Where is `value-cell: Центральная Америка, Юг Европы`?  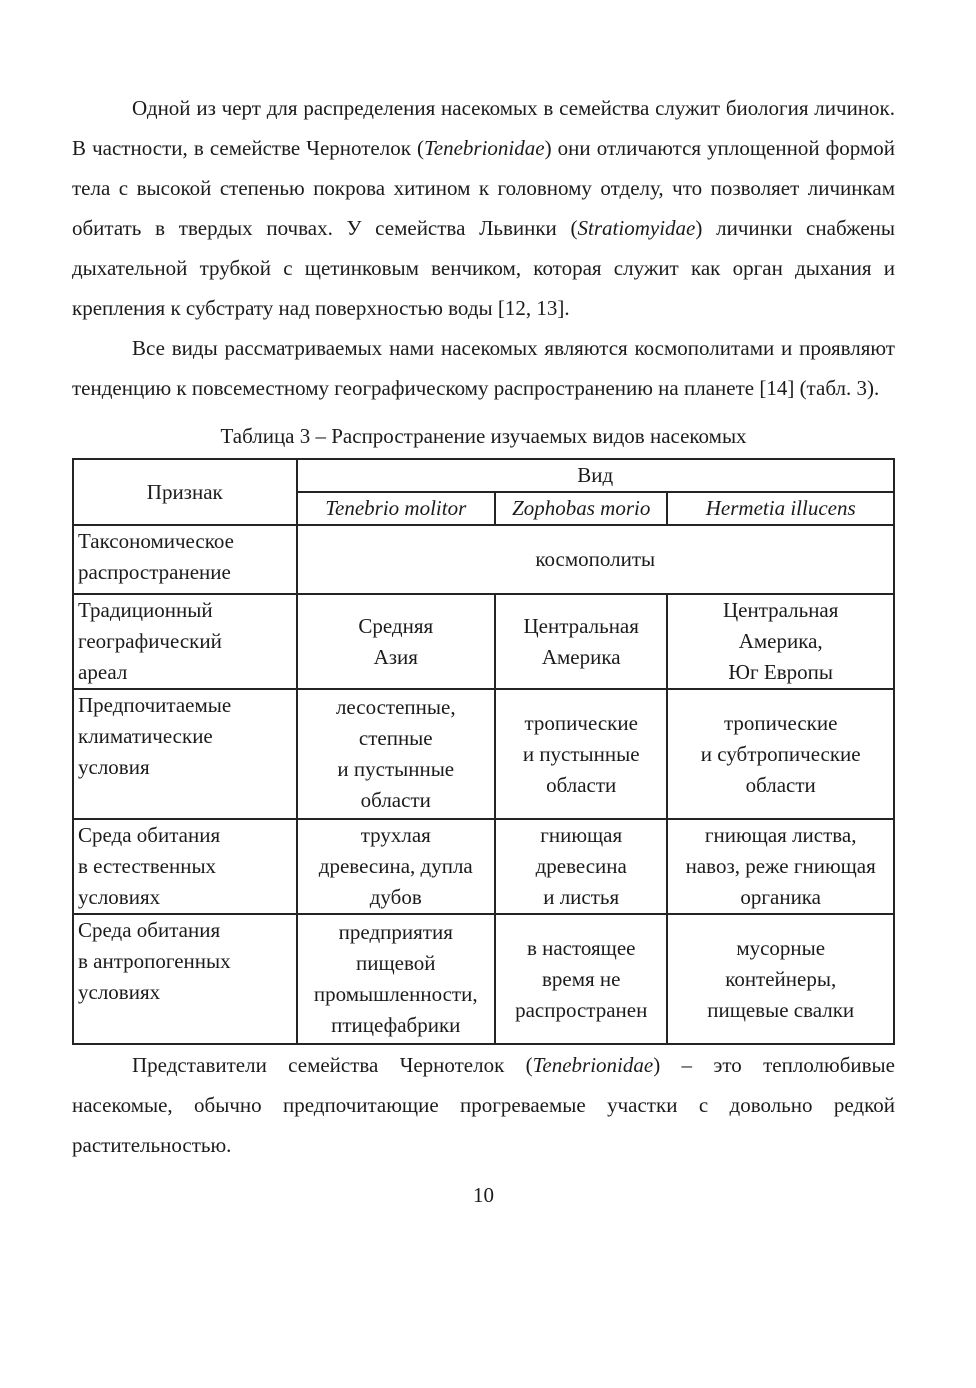 value-cell: Центральная Америка, Юг Европы is located at coordinates (780, 641).